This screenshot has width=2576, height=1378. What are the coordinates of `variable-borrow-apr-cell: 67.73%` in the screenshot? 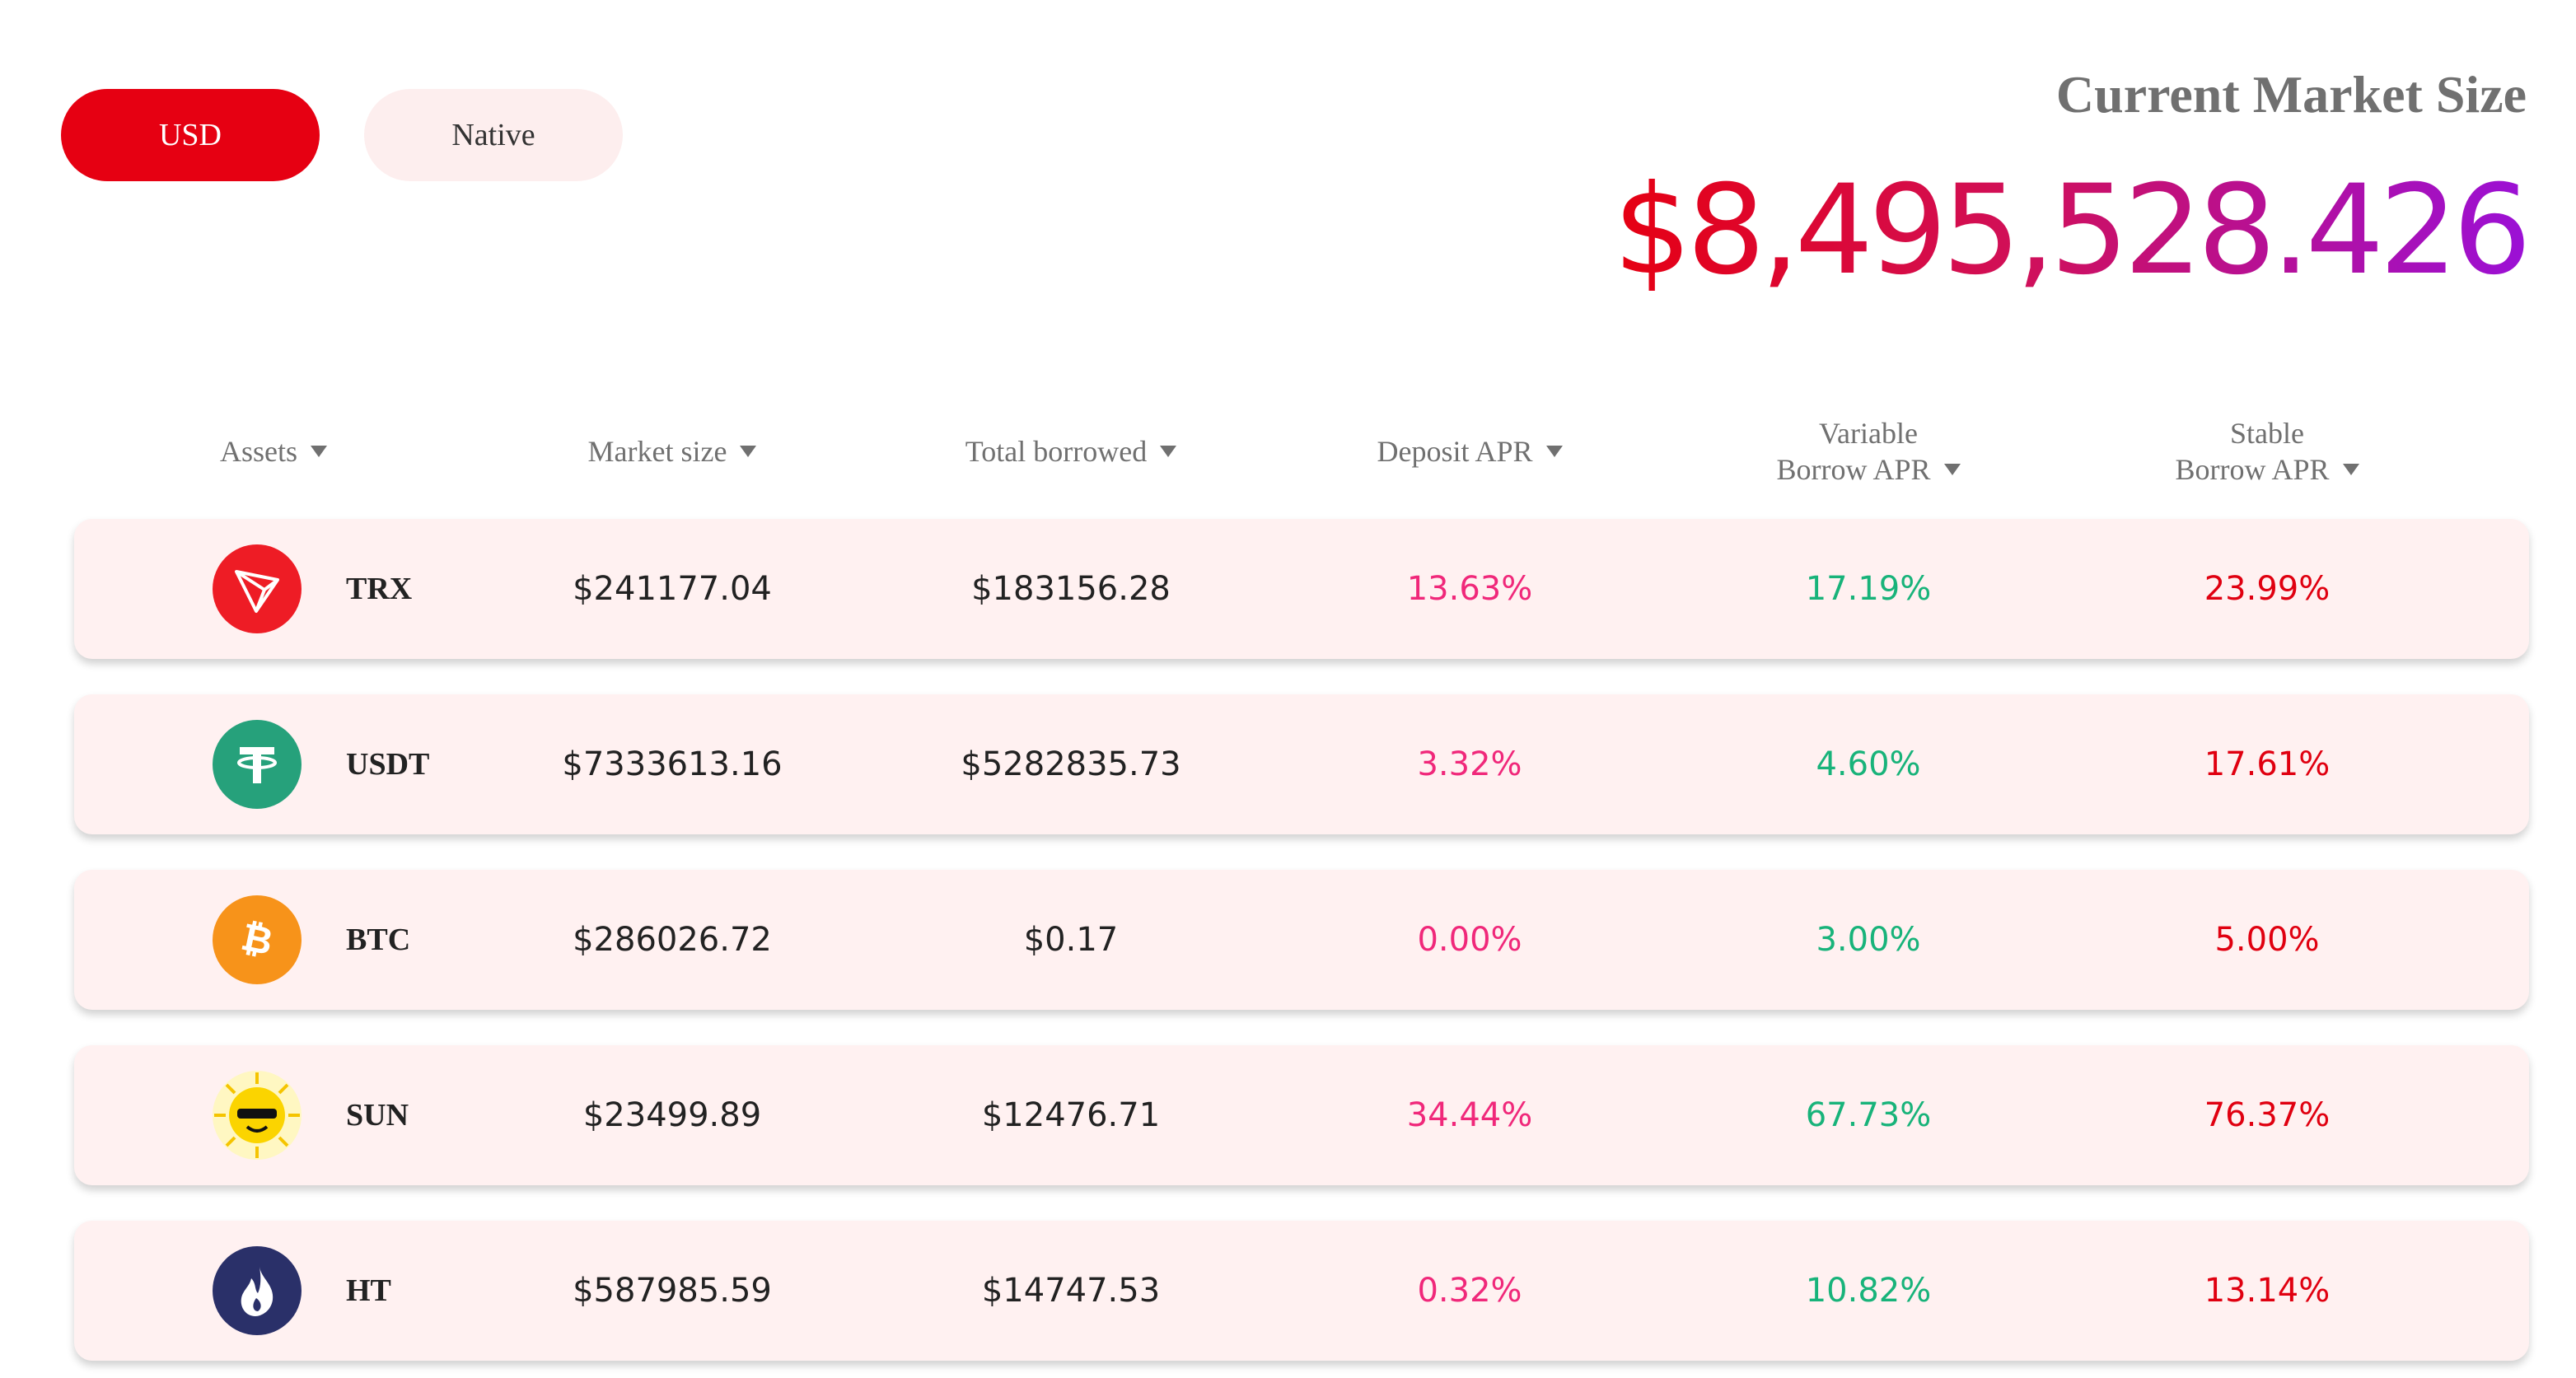 It's located at (1868, 1115).